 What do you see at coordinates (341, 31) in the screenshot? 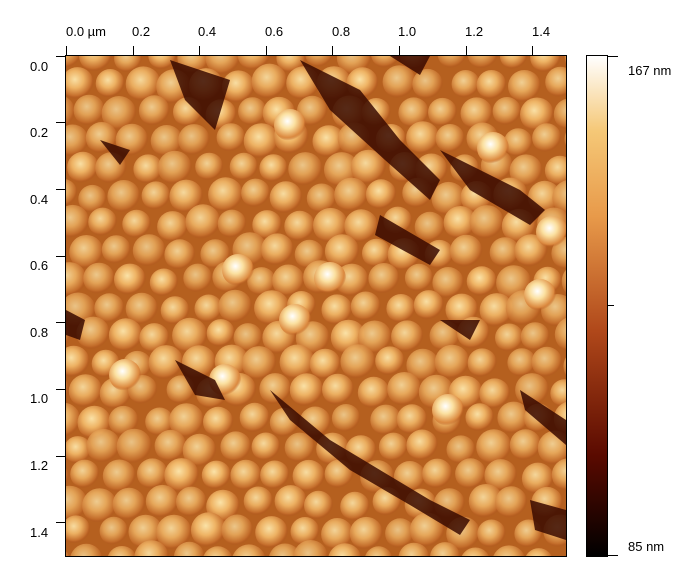
I see `x-tick-label: 0.8` at bounding box center [341, 31].